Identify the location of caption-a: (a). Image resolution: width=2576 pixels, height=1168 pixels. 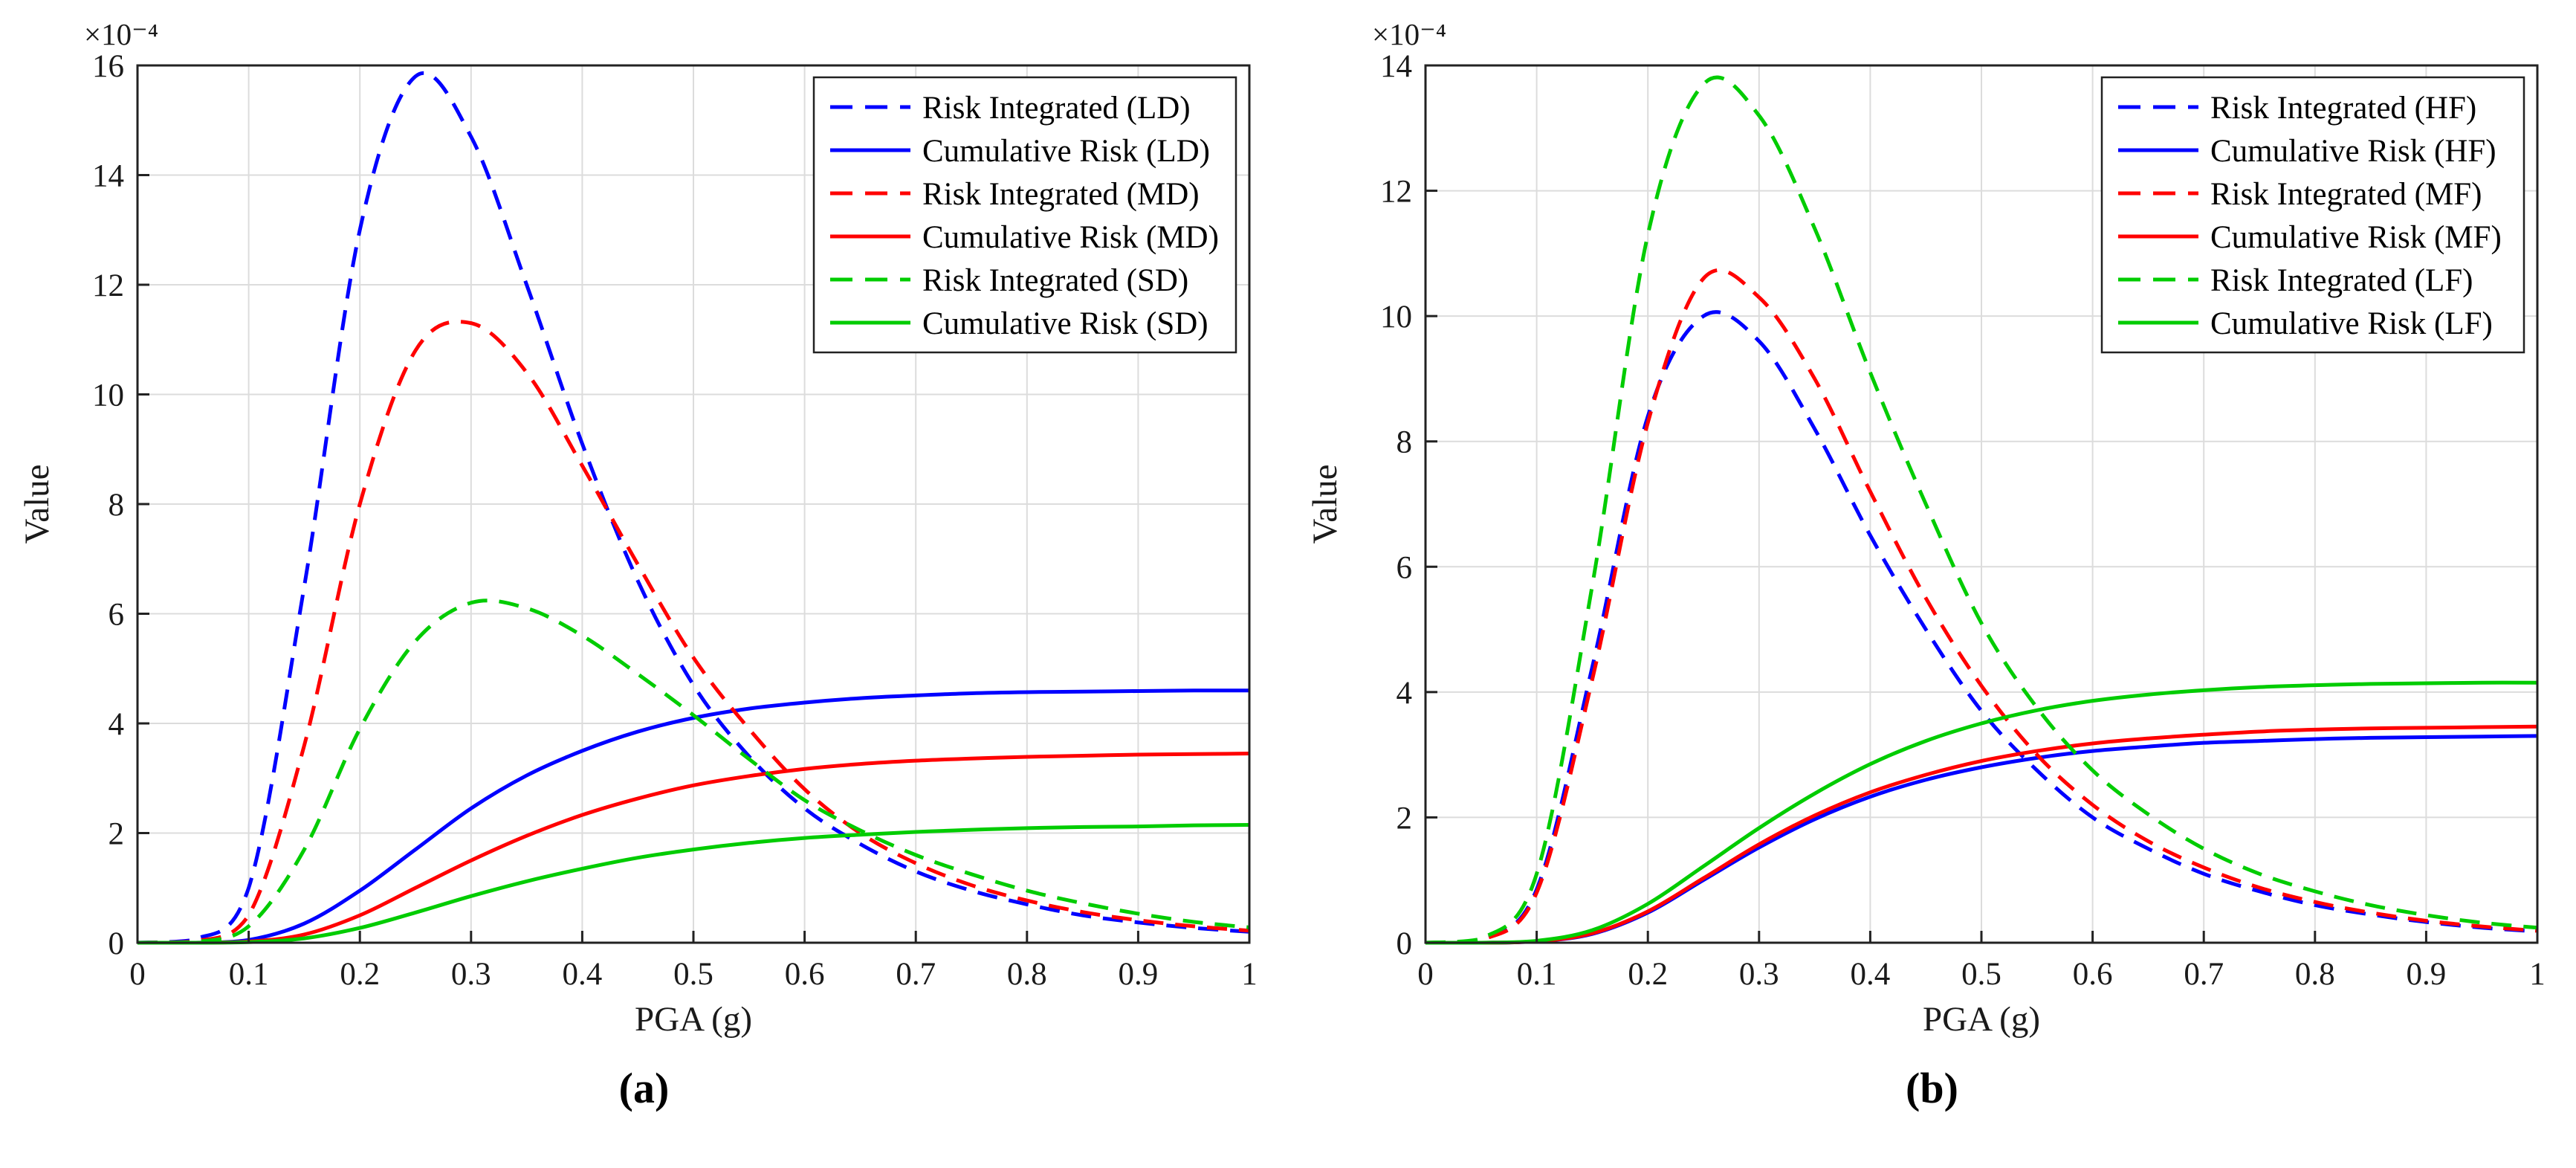
(644, 1088).